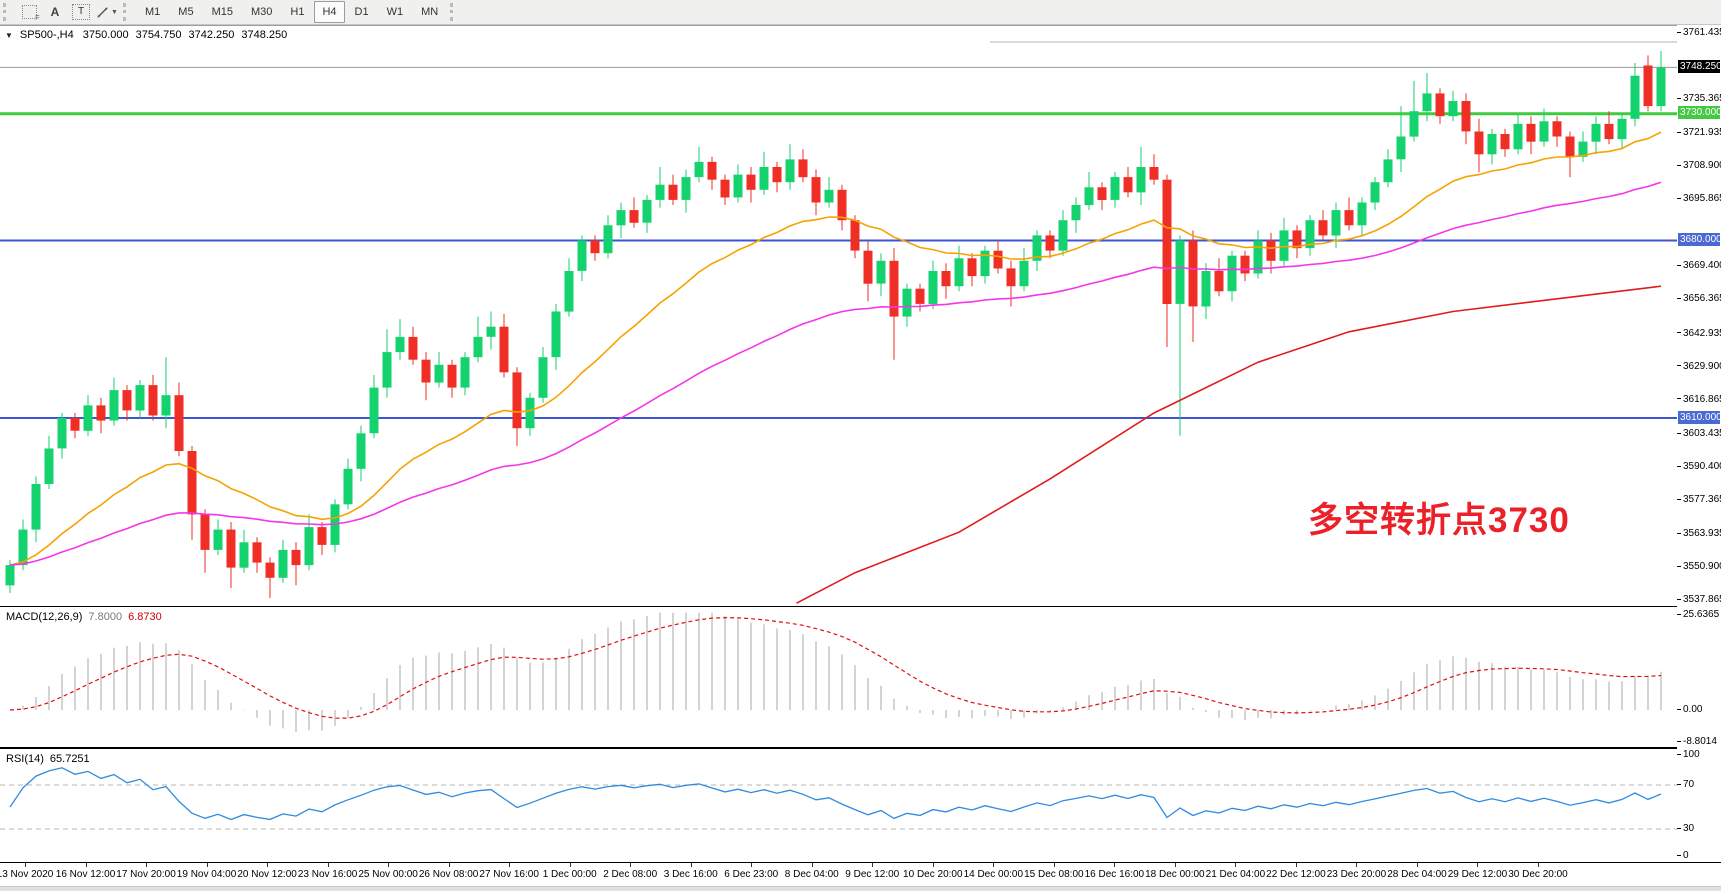  Describe the element at coordinates (1699, 805) in the screenshot. I see `rsi-axis: 100 70 30 0` at that location.